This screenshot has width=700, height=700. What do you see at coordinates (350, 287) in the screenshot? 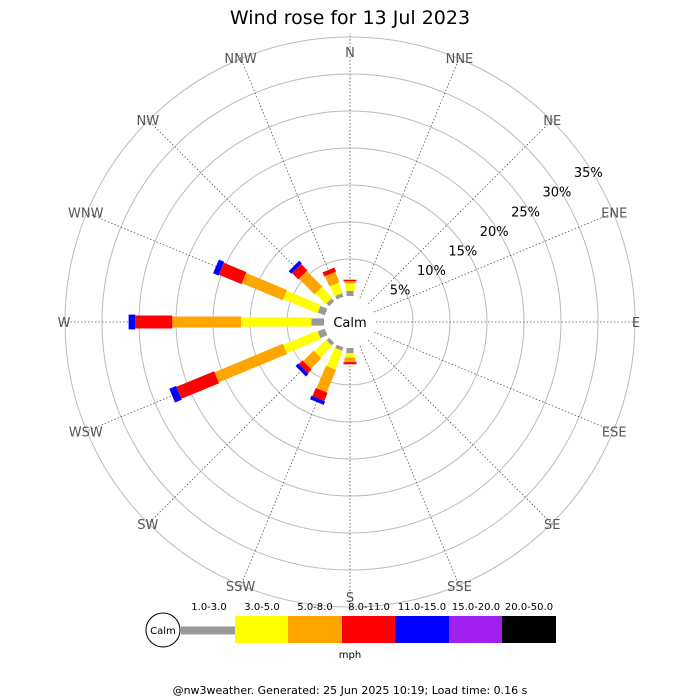
I see `bar-n-3.0-5.0` at bounding box center [350, 287].